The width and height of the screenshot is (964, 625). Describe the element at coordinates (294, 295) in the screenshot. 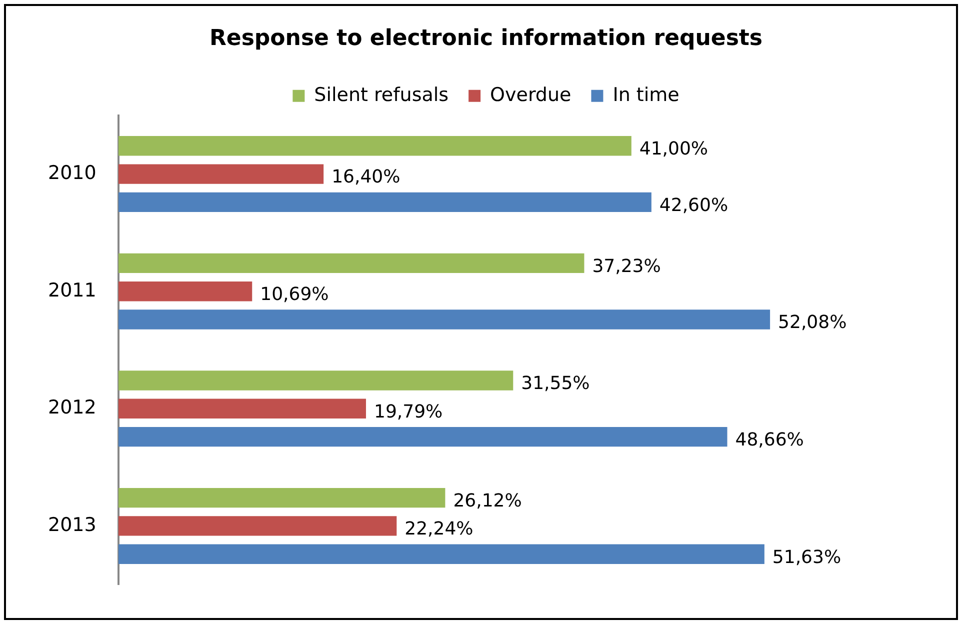

I see `data-label: 10,69%` at that location.